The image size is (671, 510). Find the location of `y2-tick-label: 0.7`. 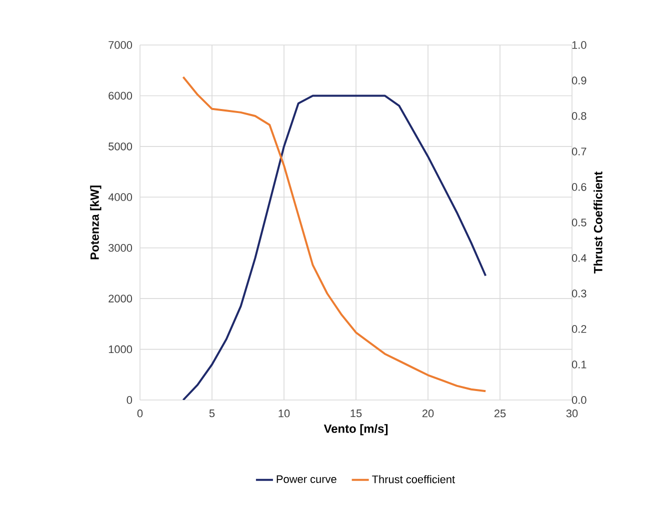

y2-tick-label: 0.7 is located at coordinates (579, 152).